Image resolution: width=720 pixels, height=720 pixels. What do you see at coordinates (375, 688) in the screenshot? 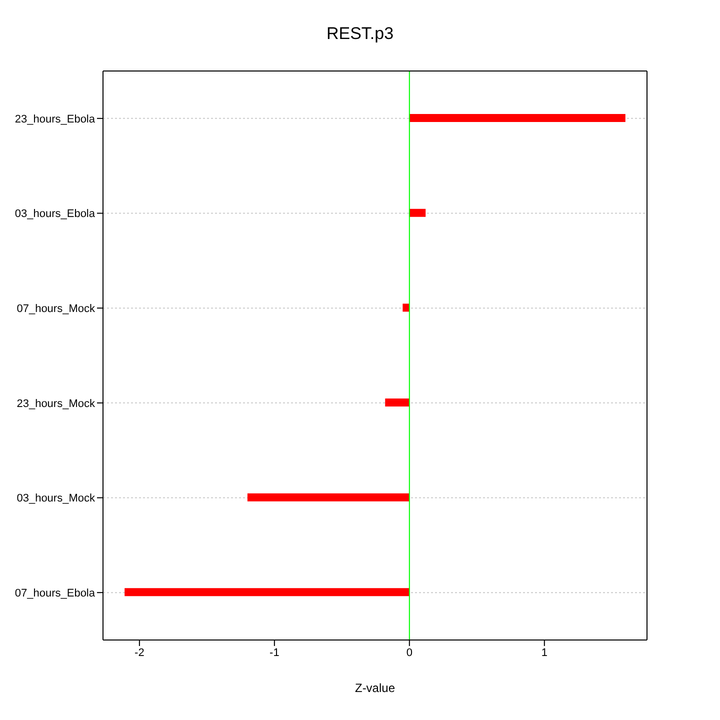
I see `x-axis-title: Z-value` at bounding box center [375, 688].